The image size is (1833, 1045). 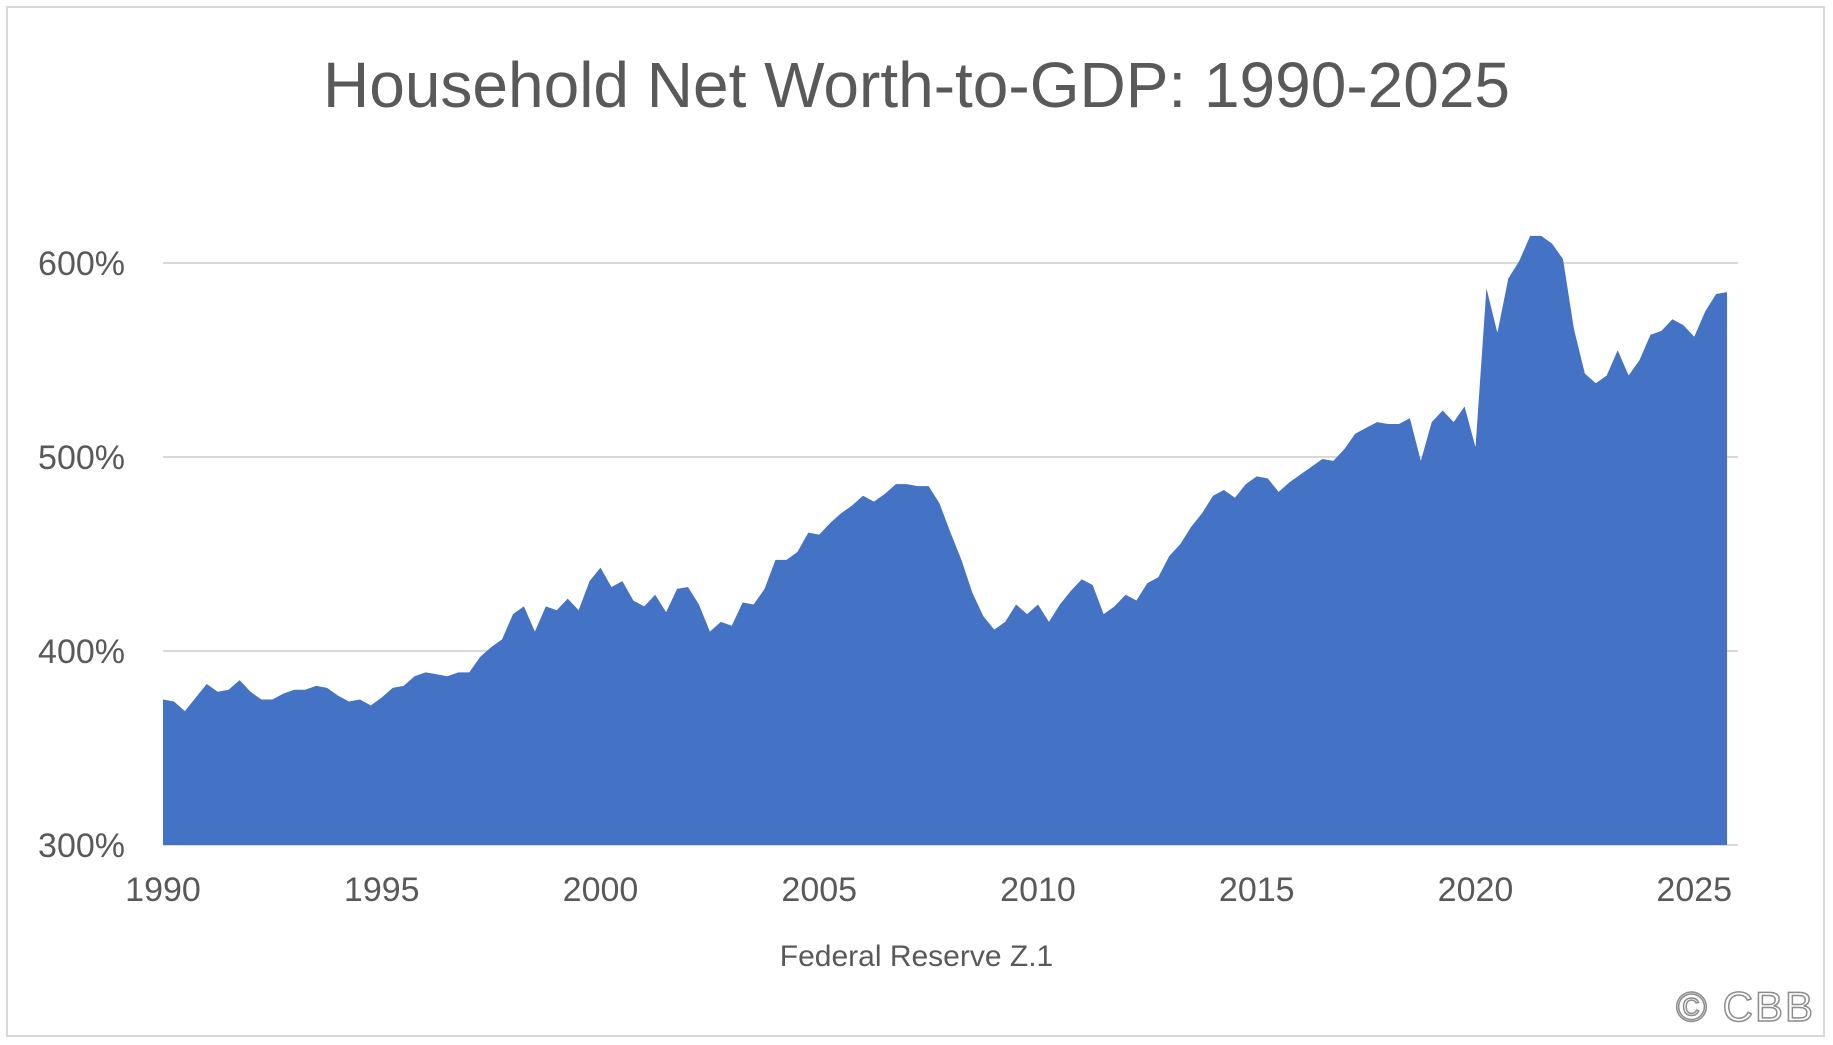 What do you see at coordinates (81, 555) in the screenshot?
I see `y-axis-ticks: 300% 400% 500% 600%` at bounding box center [81, 555].